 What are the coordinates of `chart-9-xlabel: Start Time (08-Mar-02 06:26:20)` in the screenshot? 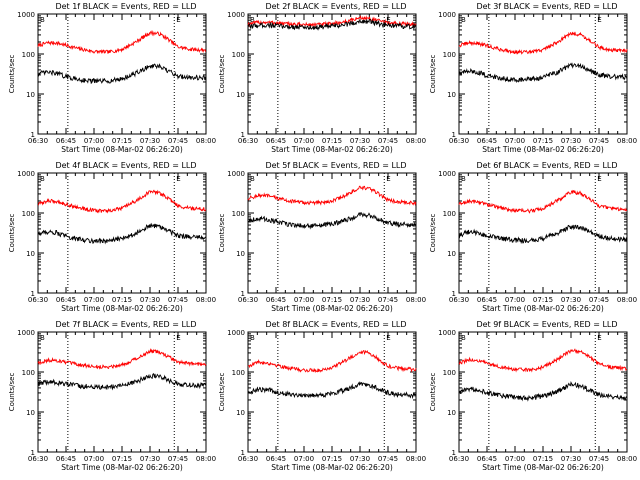 It's located at (543, 467).